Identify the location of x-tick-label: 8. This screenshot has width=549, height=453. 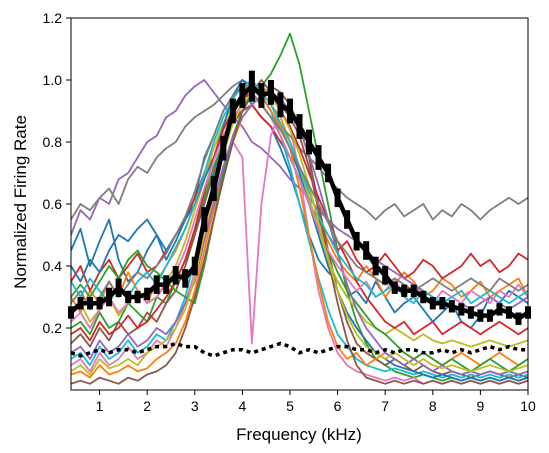
(433, 406).